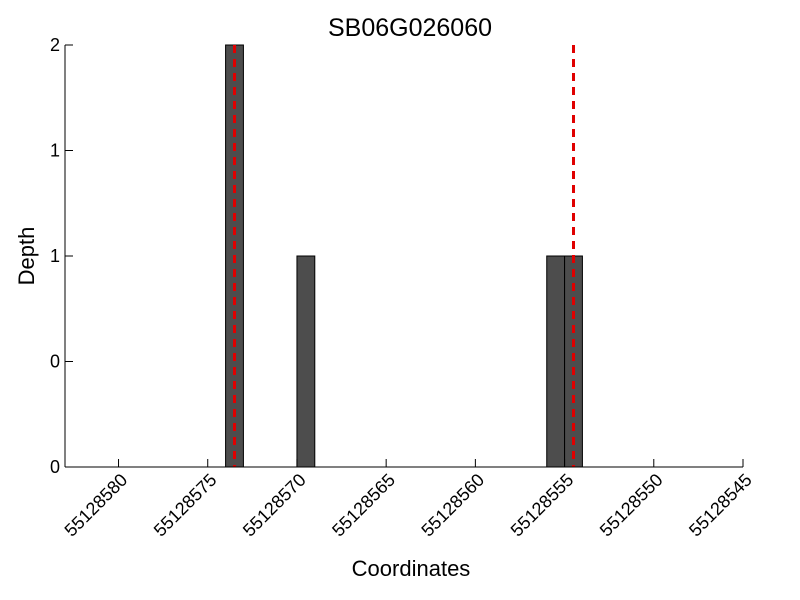  What do you see at coordinates (185, 505) in the screenshot?
I see `x-tick-label: 55128575` at bounding box center [185, 505].